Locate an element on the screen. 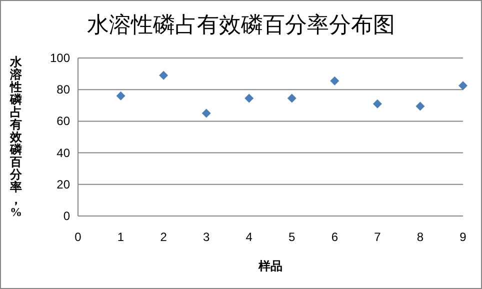 Image resolution: width=482 pixels, height=289 pixels. x-tick-label: 7 is located at coordinates (378, 237).